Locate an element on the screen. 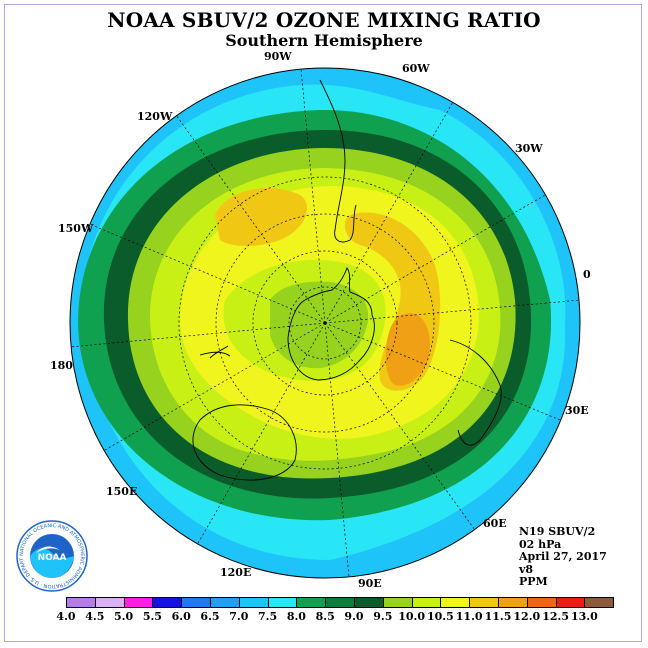 Image resolution: width=648 pixels, height=648 pixels. lon-label-30w: 30W is located at coordinates (529, 148).